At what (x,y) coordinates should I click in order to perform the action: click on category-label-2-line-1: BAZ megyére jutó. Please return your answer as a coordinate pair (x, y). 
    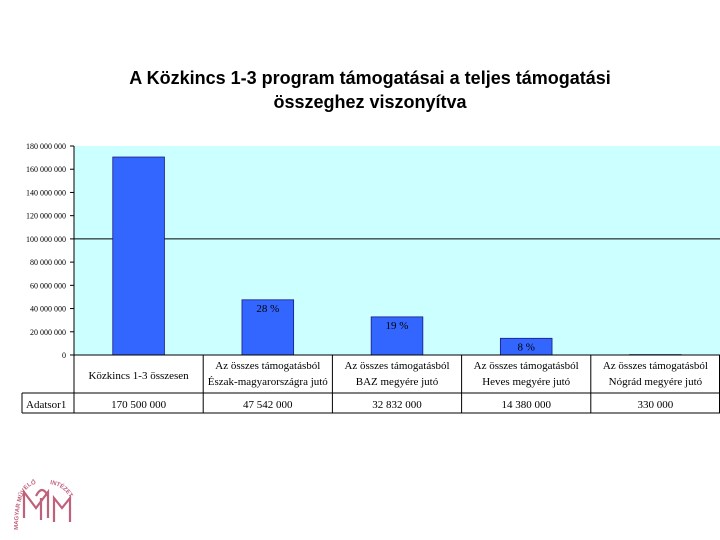
    Looking at the image, I should click on (397, 382).